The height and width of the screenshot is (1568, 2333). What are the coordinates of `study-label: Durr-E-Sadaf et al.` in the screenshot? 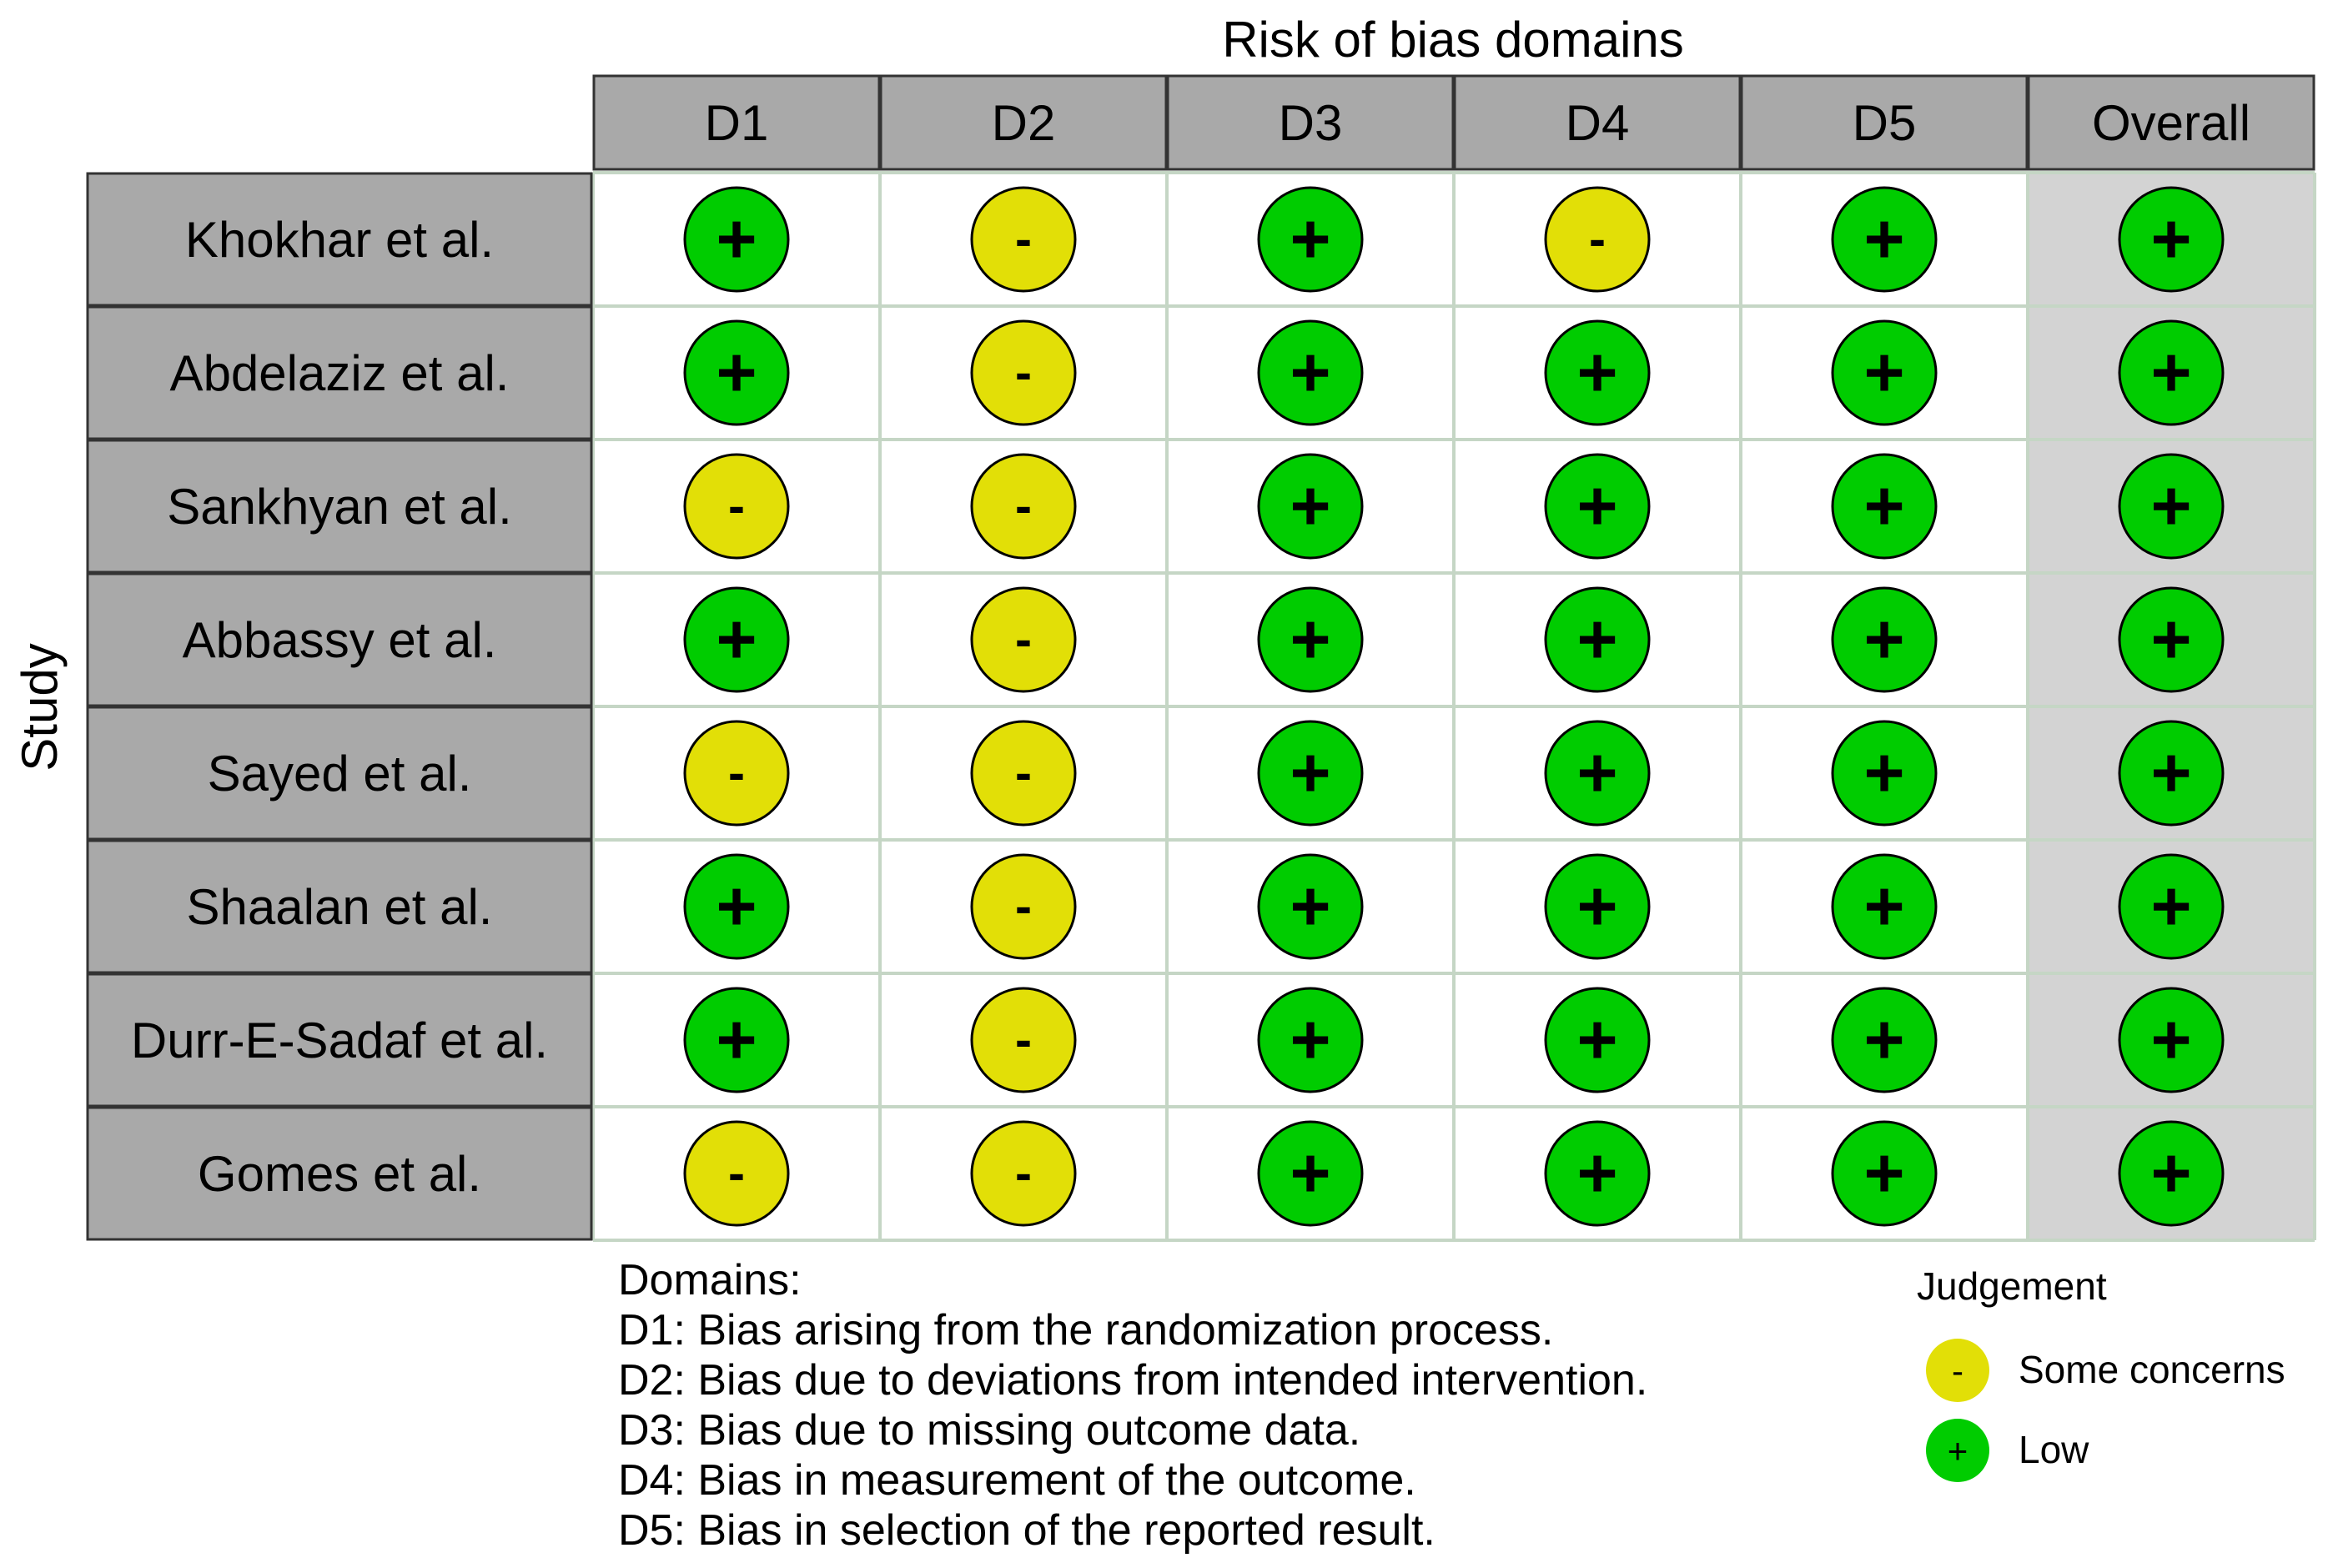 It's located at (339, 1040).